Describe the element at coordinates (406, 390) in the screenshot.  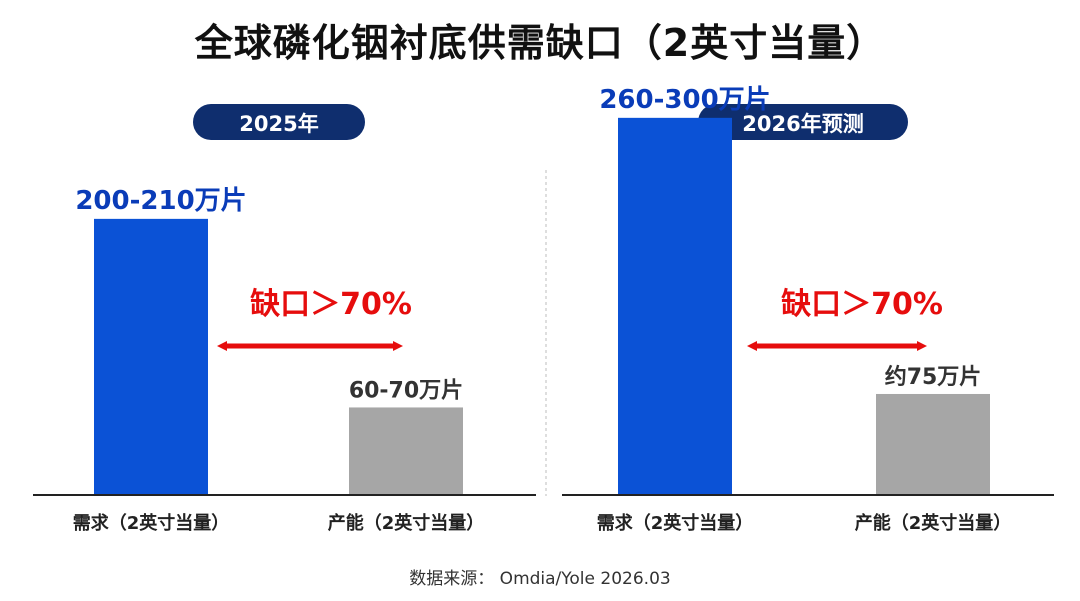
I see `capacity-value-label: 60-70万片` at that location.